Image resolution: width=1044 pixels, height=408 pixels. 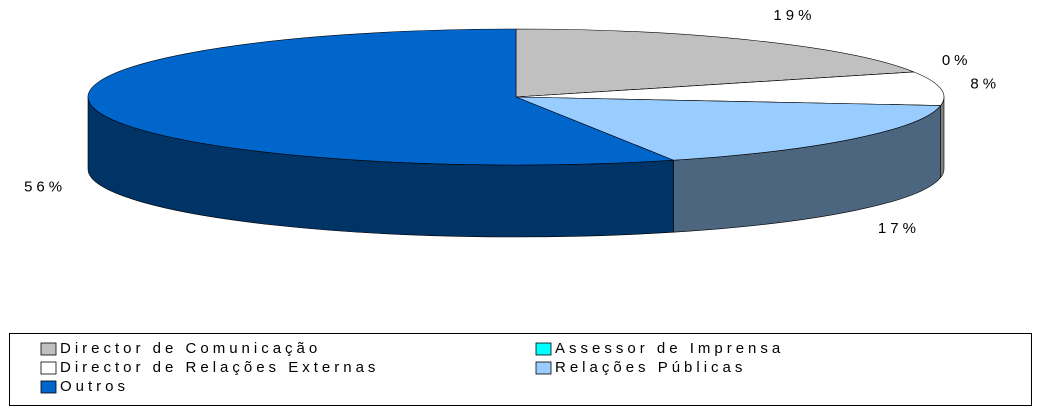 I want to click on legend-label: Director de Comunicação, so click(x=190, y=348).